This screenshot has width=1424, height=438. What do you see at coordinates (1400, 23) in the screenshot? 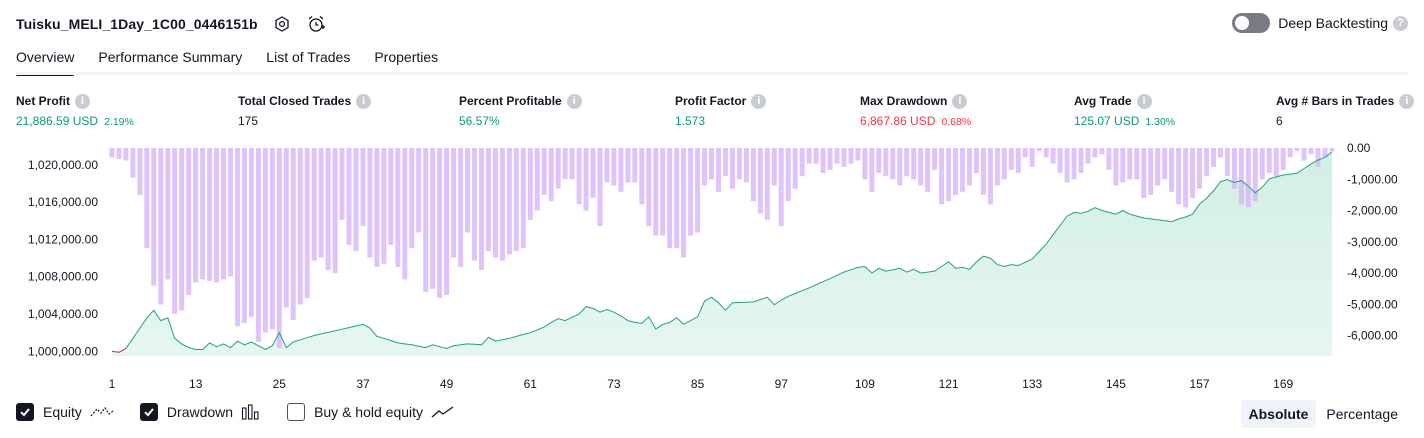
I see `help-icon: ?` at bounding box center [1400, 23].